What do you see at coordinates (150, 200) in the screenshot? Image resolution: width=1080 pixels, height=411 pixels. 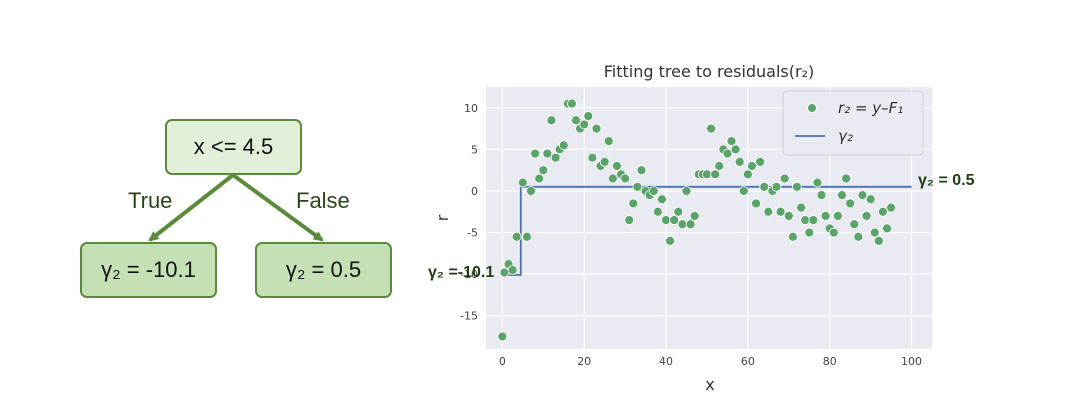 I see `true-branch-label: True` at bounding box center [150, 200].